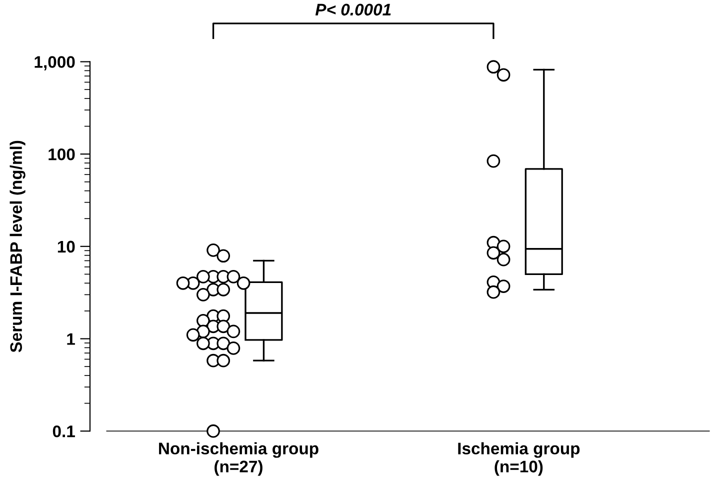  I want to click on y-tick-label: 100, so click(61, 154).